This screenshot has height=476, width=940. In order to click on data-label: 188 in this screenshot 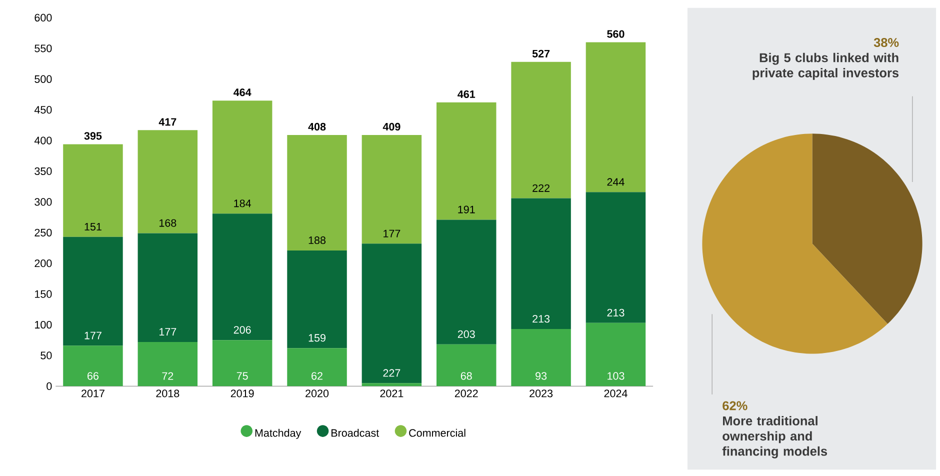, I will do `click(317, 240)`.